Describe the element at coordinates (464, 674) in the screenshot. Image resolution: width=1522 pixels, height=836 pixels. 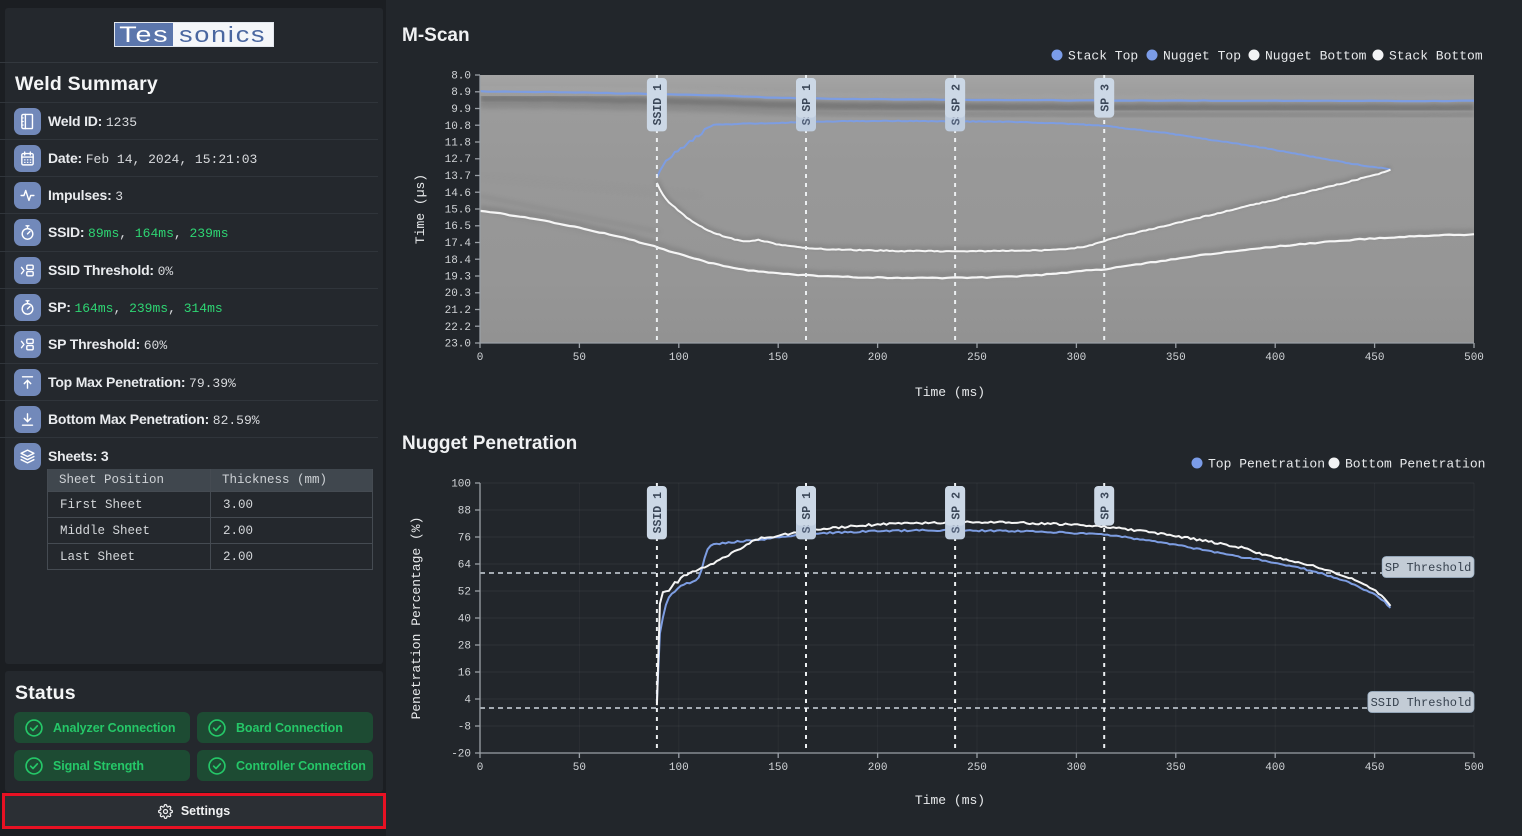
I see `svg-text: 16` at that location.